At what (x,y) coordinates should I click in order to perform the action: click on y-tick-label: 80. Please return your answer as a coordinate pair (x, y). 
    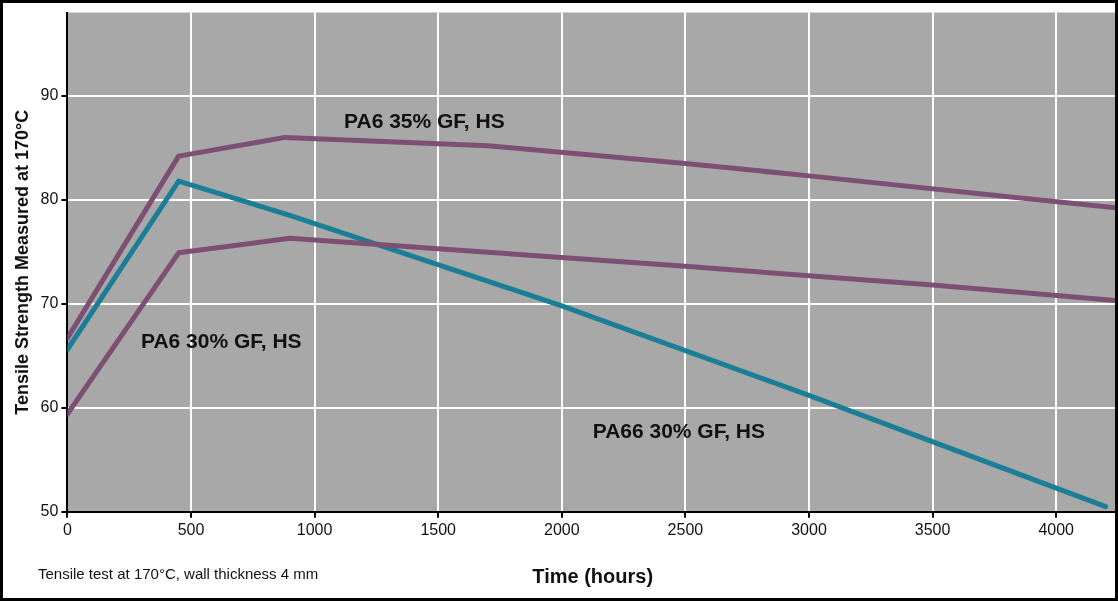
    Looking at the image, I should click on (49, 199).